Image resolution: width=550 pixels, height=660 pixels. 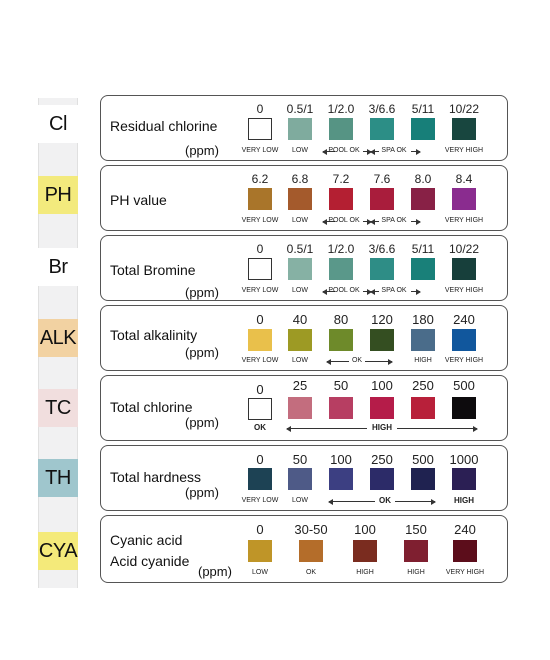 I want to click on value-label: 1000, so click(x=464, y=459).